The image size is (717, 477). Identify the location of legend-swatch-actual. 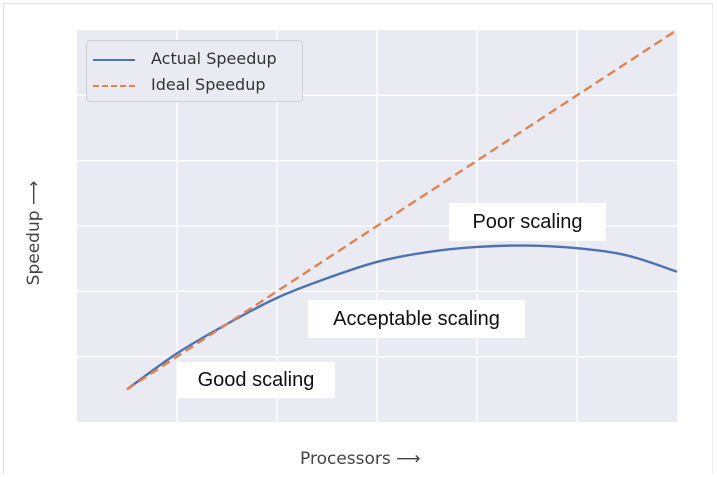
(114, 60).